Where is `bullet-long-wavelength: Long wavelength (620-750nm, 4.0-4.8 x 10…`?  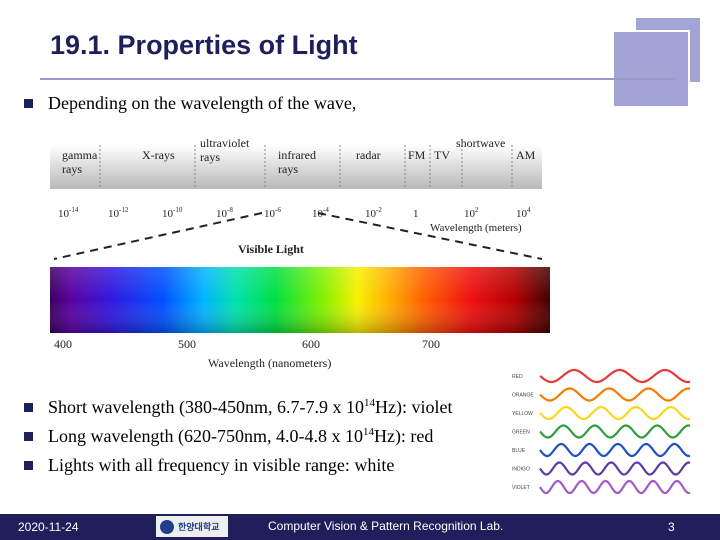 bullet-long-wavelength: Long wavelength (620-750nm, 4.0-4.8 x 10… is located at coordinates (241, 436).